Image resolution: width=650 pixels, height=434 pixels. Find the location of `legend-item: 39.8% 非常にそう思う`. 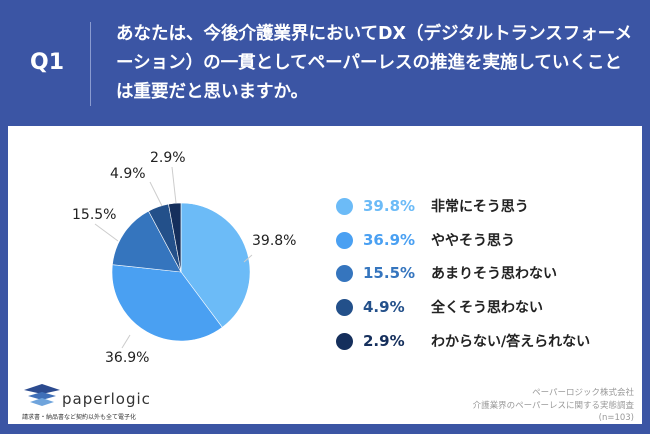

legend-item: 39.8% 非常にそう思う is located at coordinates (432, 206).